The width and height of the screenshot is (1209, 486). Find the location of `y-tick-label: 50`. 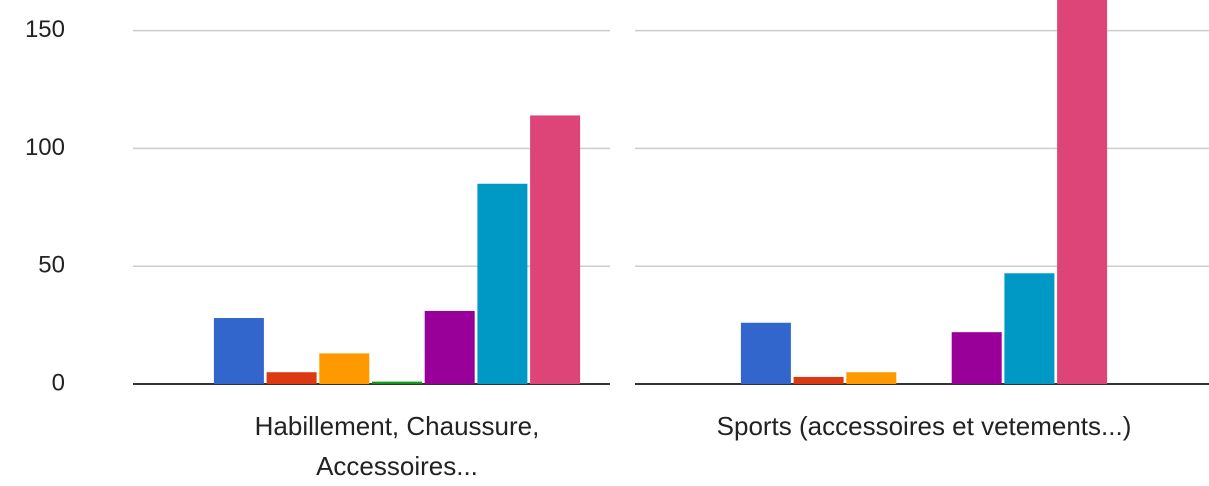

y-tick-label: 50 is located at coordinates (51, 265).